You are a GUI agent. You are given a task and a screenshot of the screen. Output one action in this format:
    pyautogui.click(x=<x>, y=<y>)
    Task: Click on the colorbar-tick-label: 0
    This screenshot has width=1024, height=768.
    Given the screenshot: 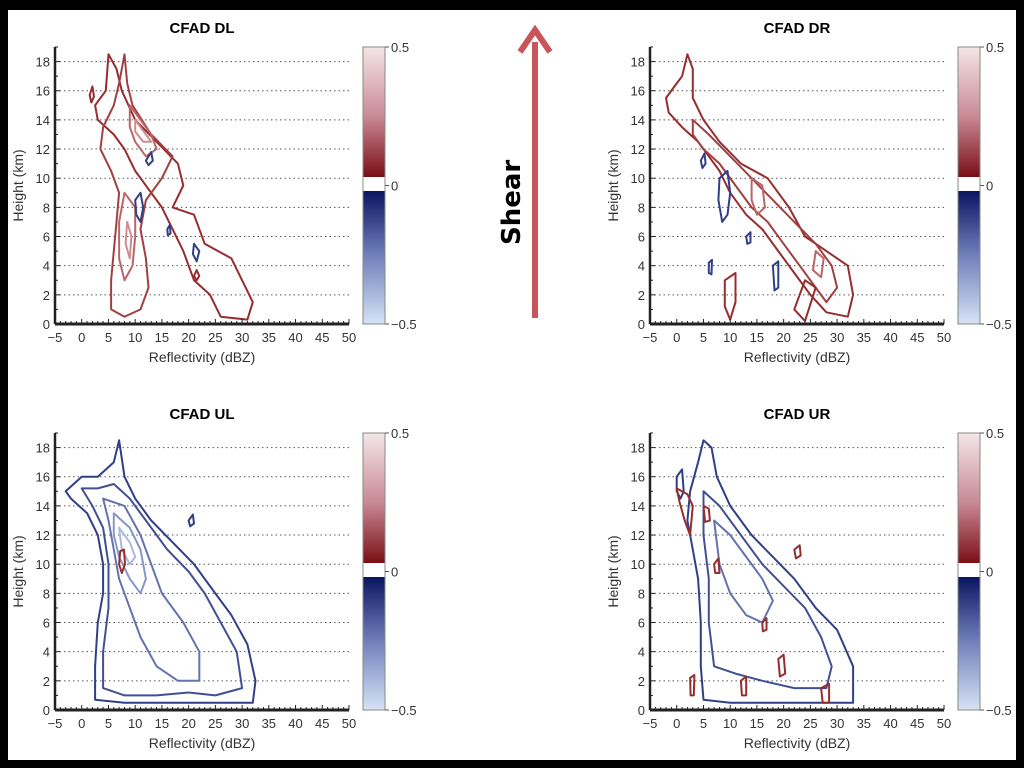 What is the action you would take?
    pyautogui.click(x=989, y=572)
    